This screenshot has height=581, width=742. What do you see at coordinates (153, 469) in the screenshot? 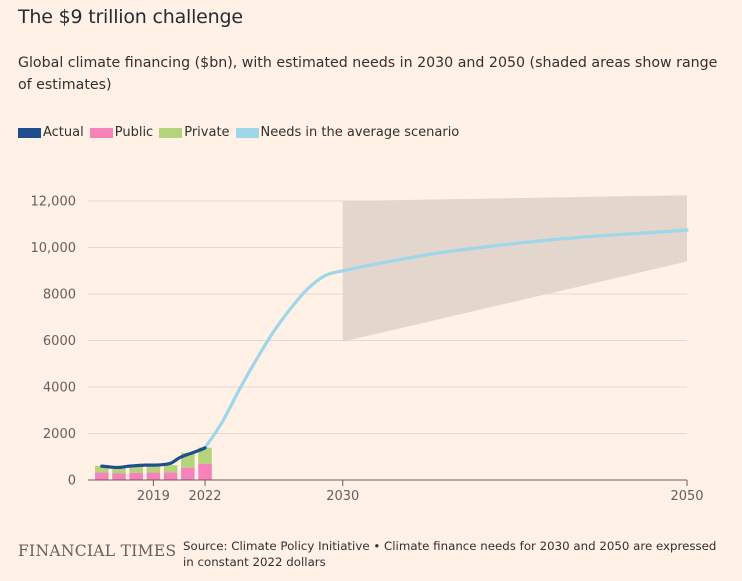
I see `bar-private-2019` at bounding box center [153, 469].